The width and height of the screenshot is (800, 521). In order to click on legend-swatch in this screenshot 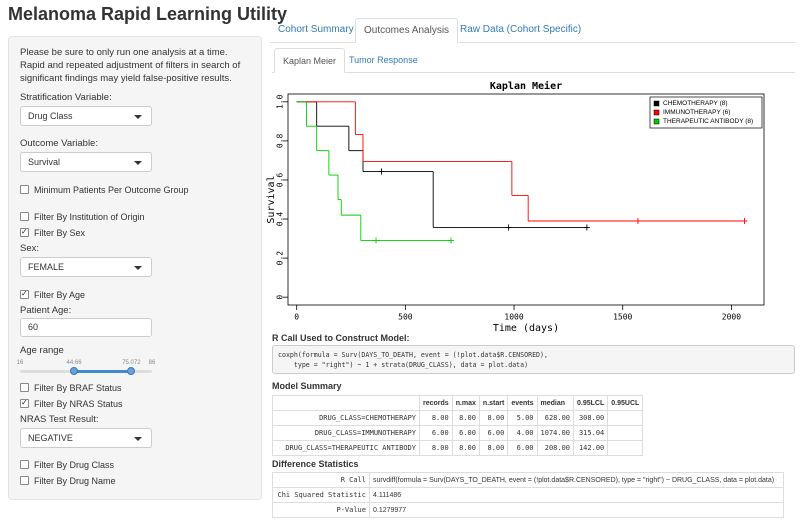, I will do `click(656, 112)`.